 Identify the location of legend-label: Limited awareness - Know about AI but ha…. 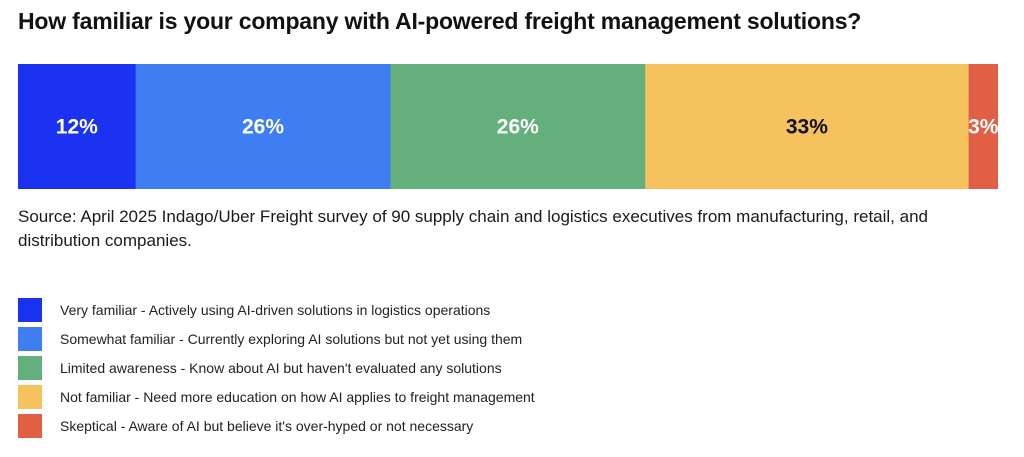
(281, 368).